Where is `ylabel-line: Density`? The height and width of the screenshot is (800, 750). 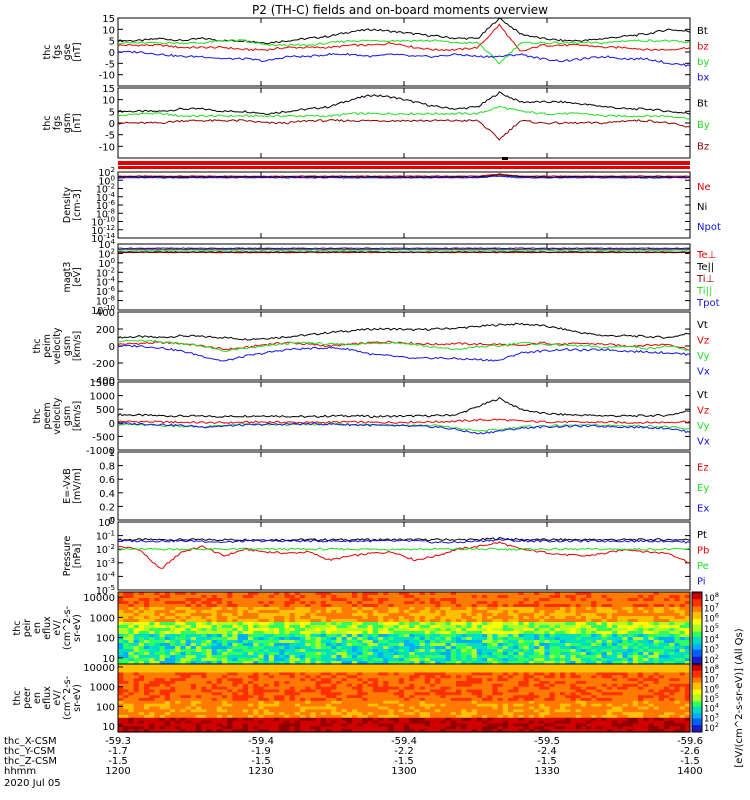
ylabel-line: Density is located at coordinates (67, 205).